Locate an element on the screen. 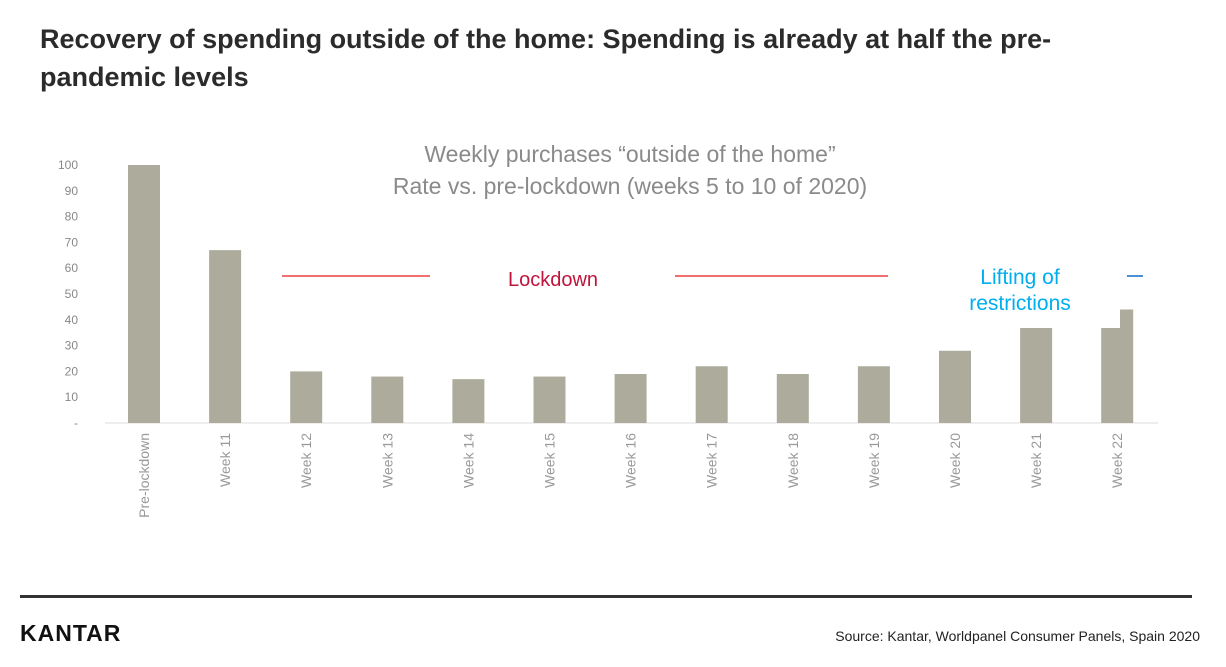  lifting-label: restrictions is located at coordinates (1020, 303).